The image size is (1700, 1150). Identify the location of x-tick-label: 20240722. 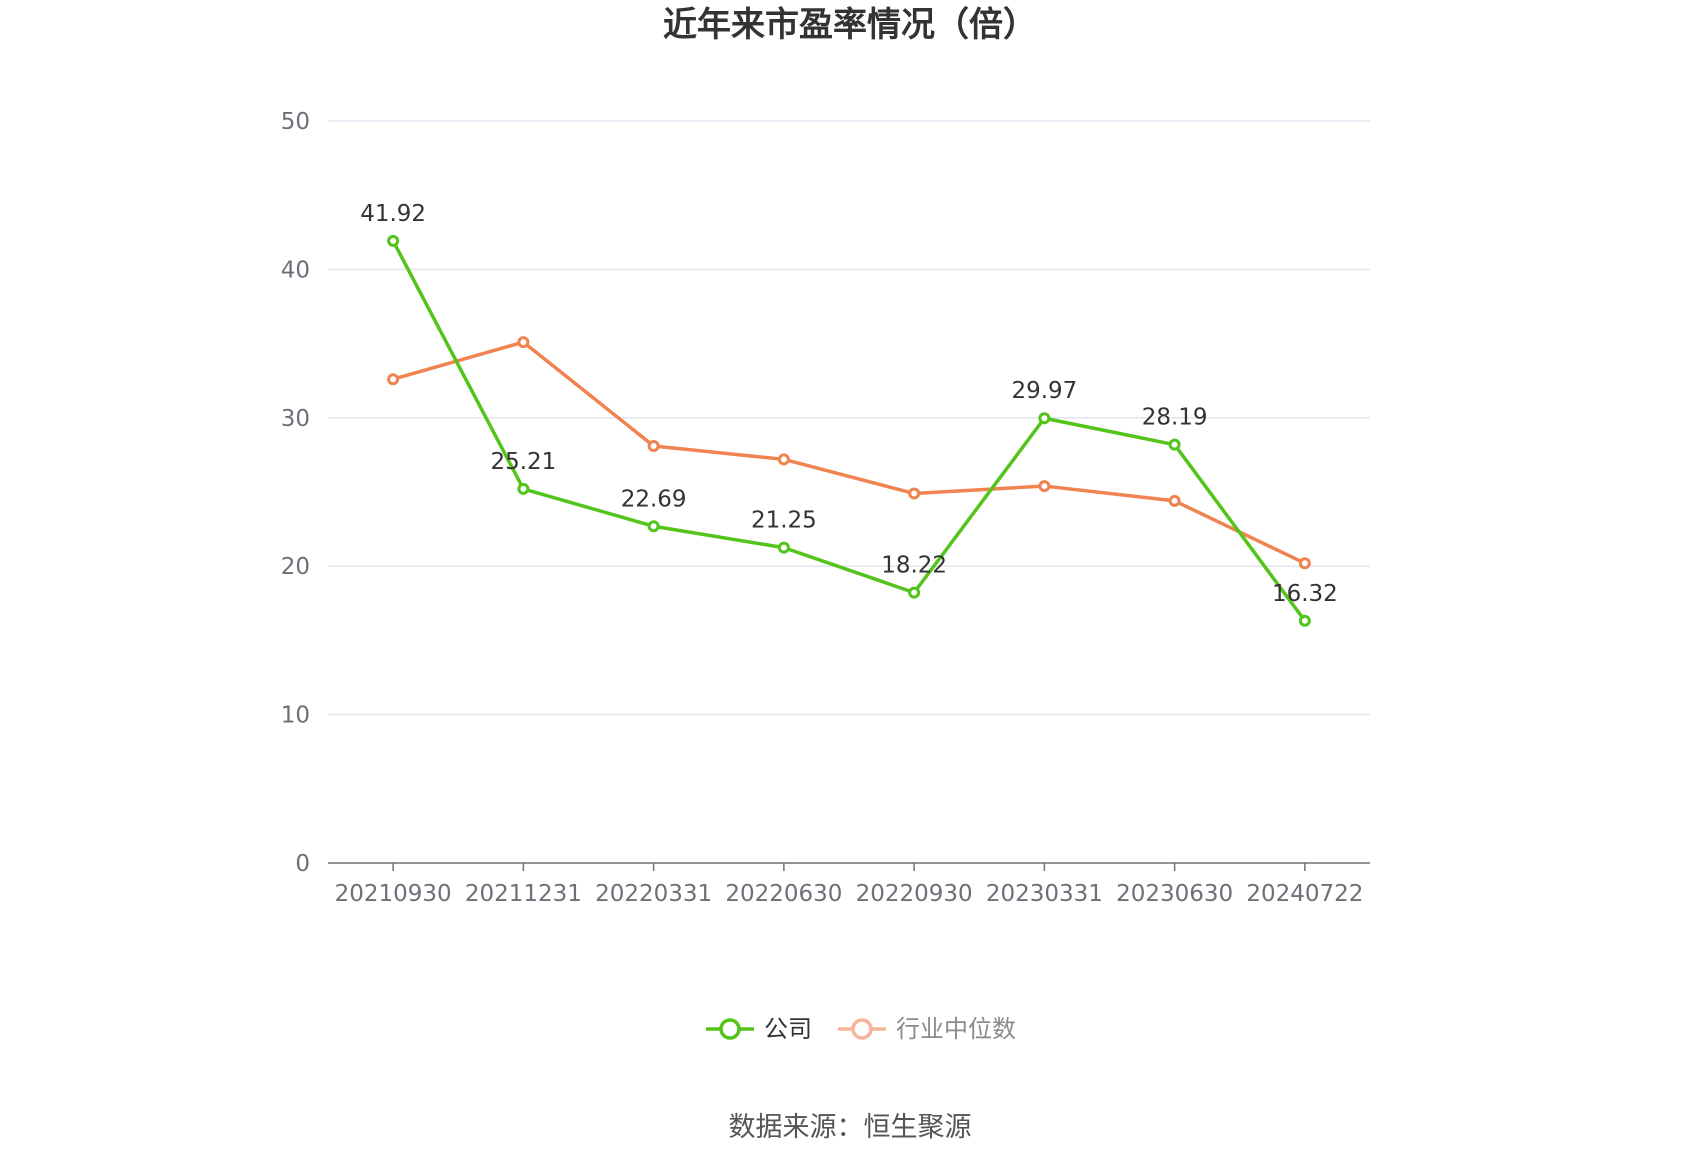
(1304, 894).